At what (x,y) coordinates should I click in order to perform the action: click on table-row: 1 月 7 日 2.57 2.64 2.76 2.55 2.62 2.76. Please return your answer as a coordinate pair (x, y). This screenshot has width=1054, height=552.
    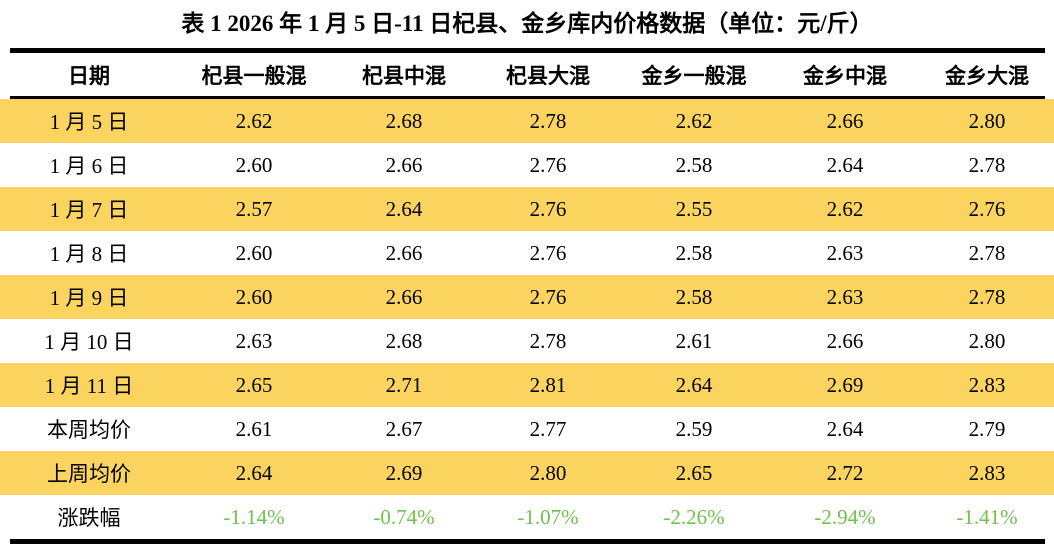
    Looking at the image, I should click on (527, 209).